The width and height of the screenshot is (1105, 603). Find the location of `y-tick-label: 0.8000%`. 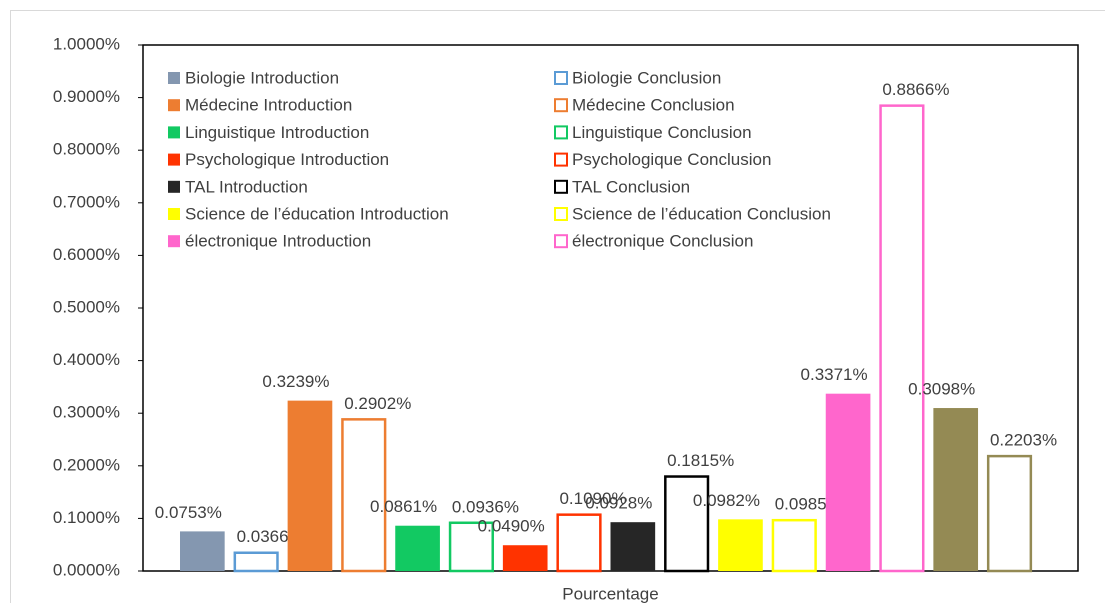

y-tick-label: 0.8000% is located at coordinates (86, 149).